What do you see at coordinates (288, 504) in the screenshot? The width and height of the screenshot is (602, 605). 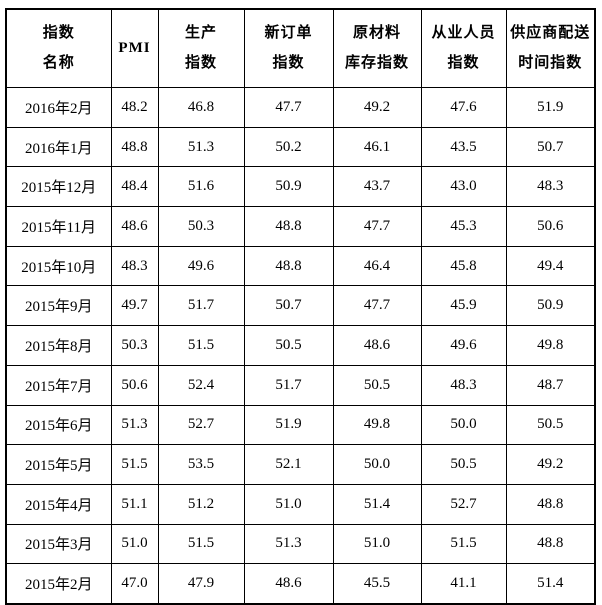 I see `value-cell-new-orders-index: 51.0` at bounding box center [288, 504].